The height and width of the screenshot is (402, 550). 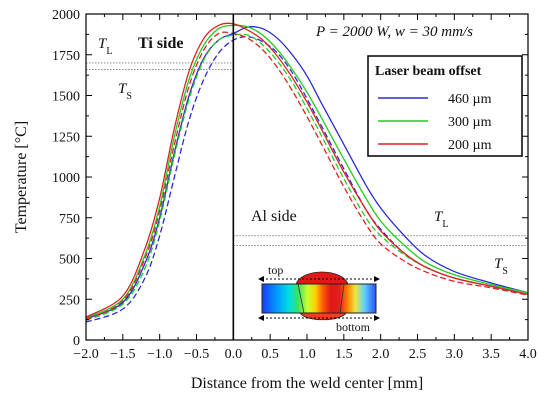 I want to click on legend-label: 460 µm, so click(x=470, y=99).